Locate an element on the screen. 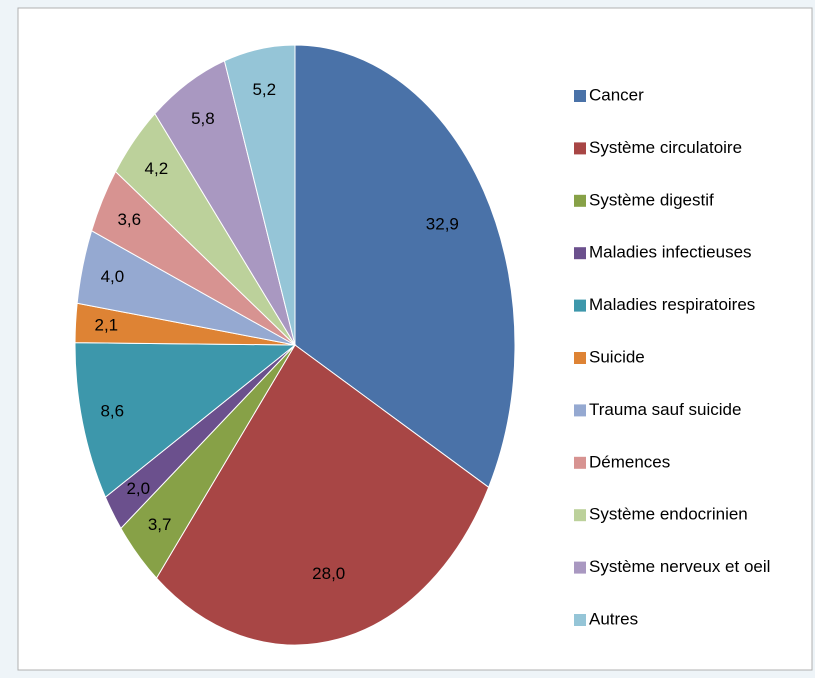 This screenshot has width=815, height=678. data-label: 5,8 is located at coordinates (203, 118).